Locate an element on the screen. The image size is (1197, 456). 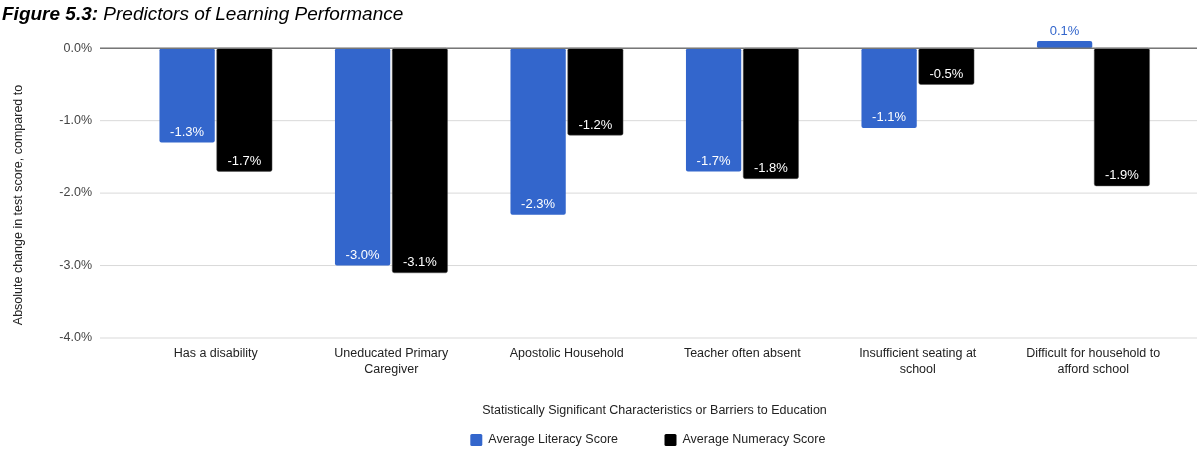
data-label: -1.3% is located at coordinates (187, 131).